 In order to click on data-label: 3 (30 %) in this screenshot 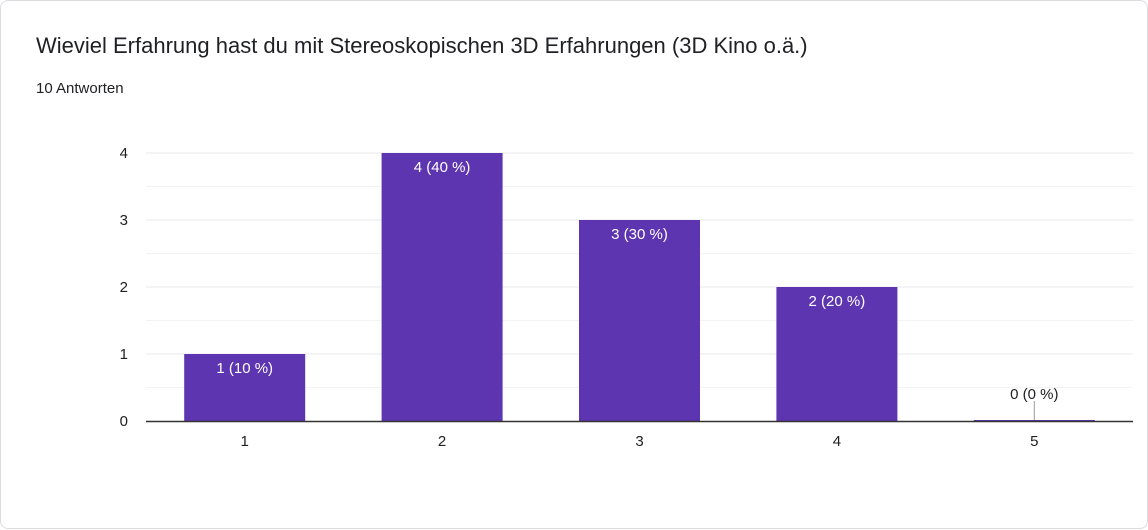, I will do `click(639, 234)`.